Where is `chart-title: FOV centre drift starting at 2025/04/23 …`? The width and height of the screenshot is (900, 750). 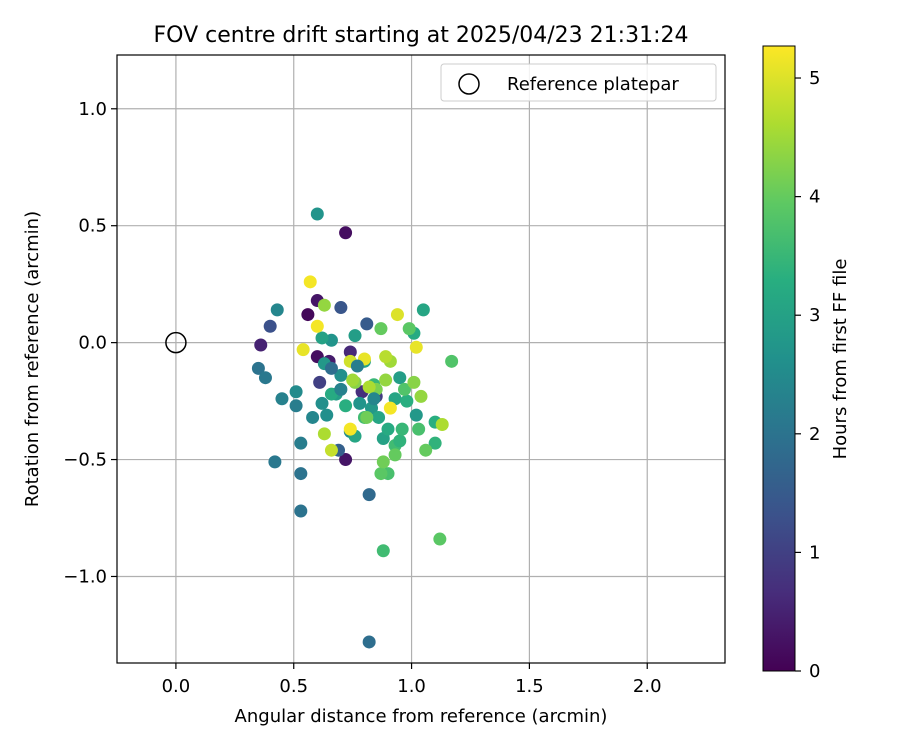
chart-title: FOV centre drift starting at 2025/04/23 … is located at coordinates (421, 35).